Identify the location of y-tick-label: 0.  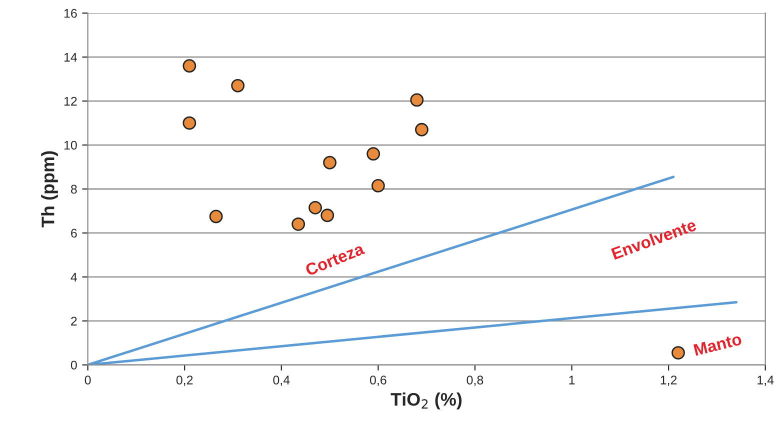
(73, 365).